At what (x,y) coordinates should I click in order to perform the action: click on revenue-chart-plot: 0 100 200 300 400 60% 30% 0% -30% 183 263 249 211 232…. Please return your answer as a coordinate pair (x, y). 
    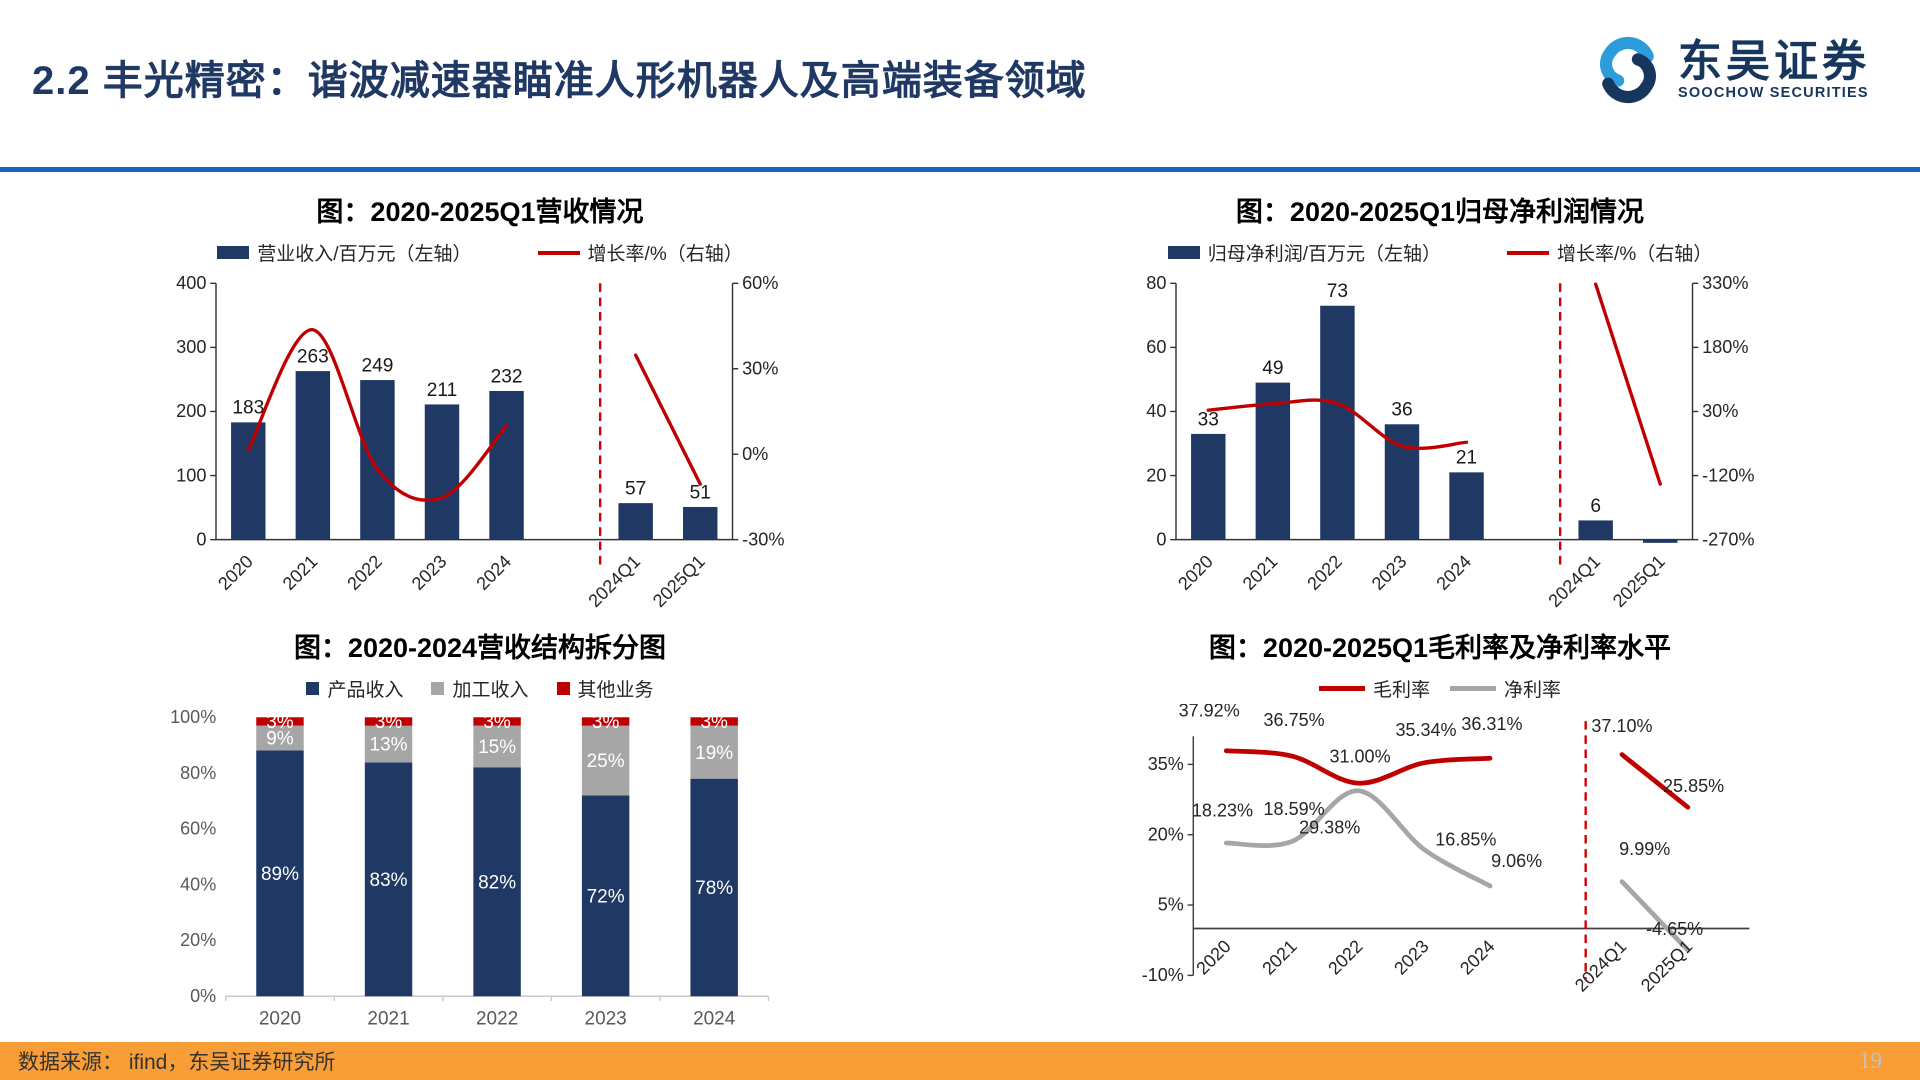
    Looking at the image, I should click on (480, 442).